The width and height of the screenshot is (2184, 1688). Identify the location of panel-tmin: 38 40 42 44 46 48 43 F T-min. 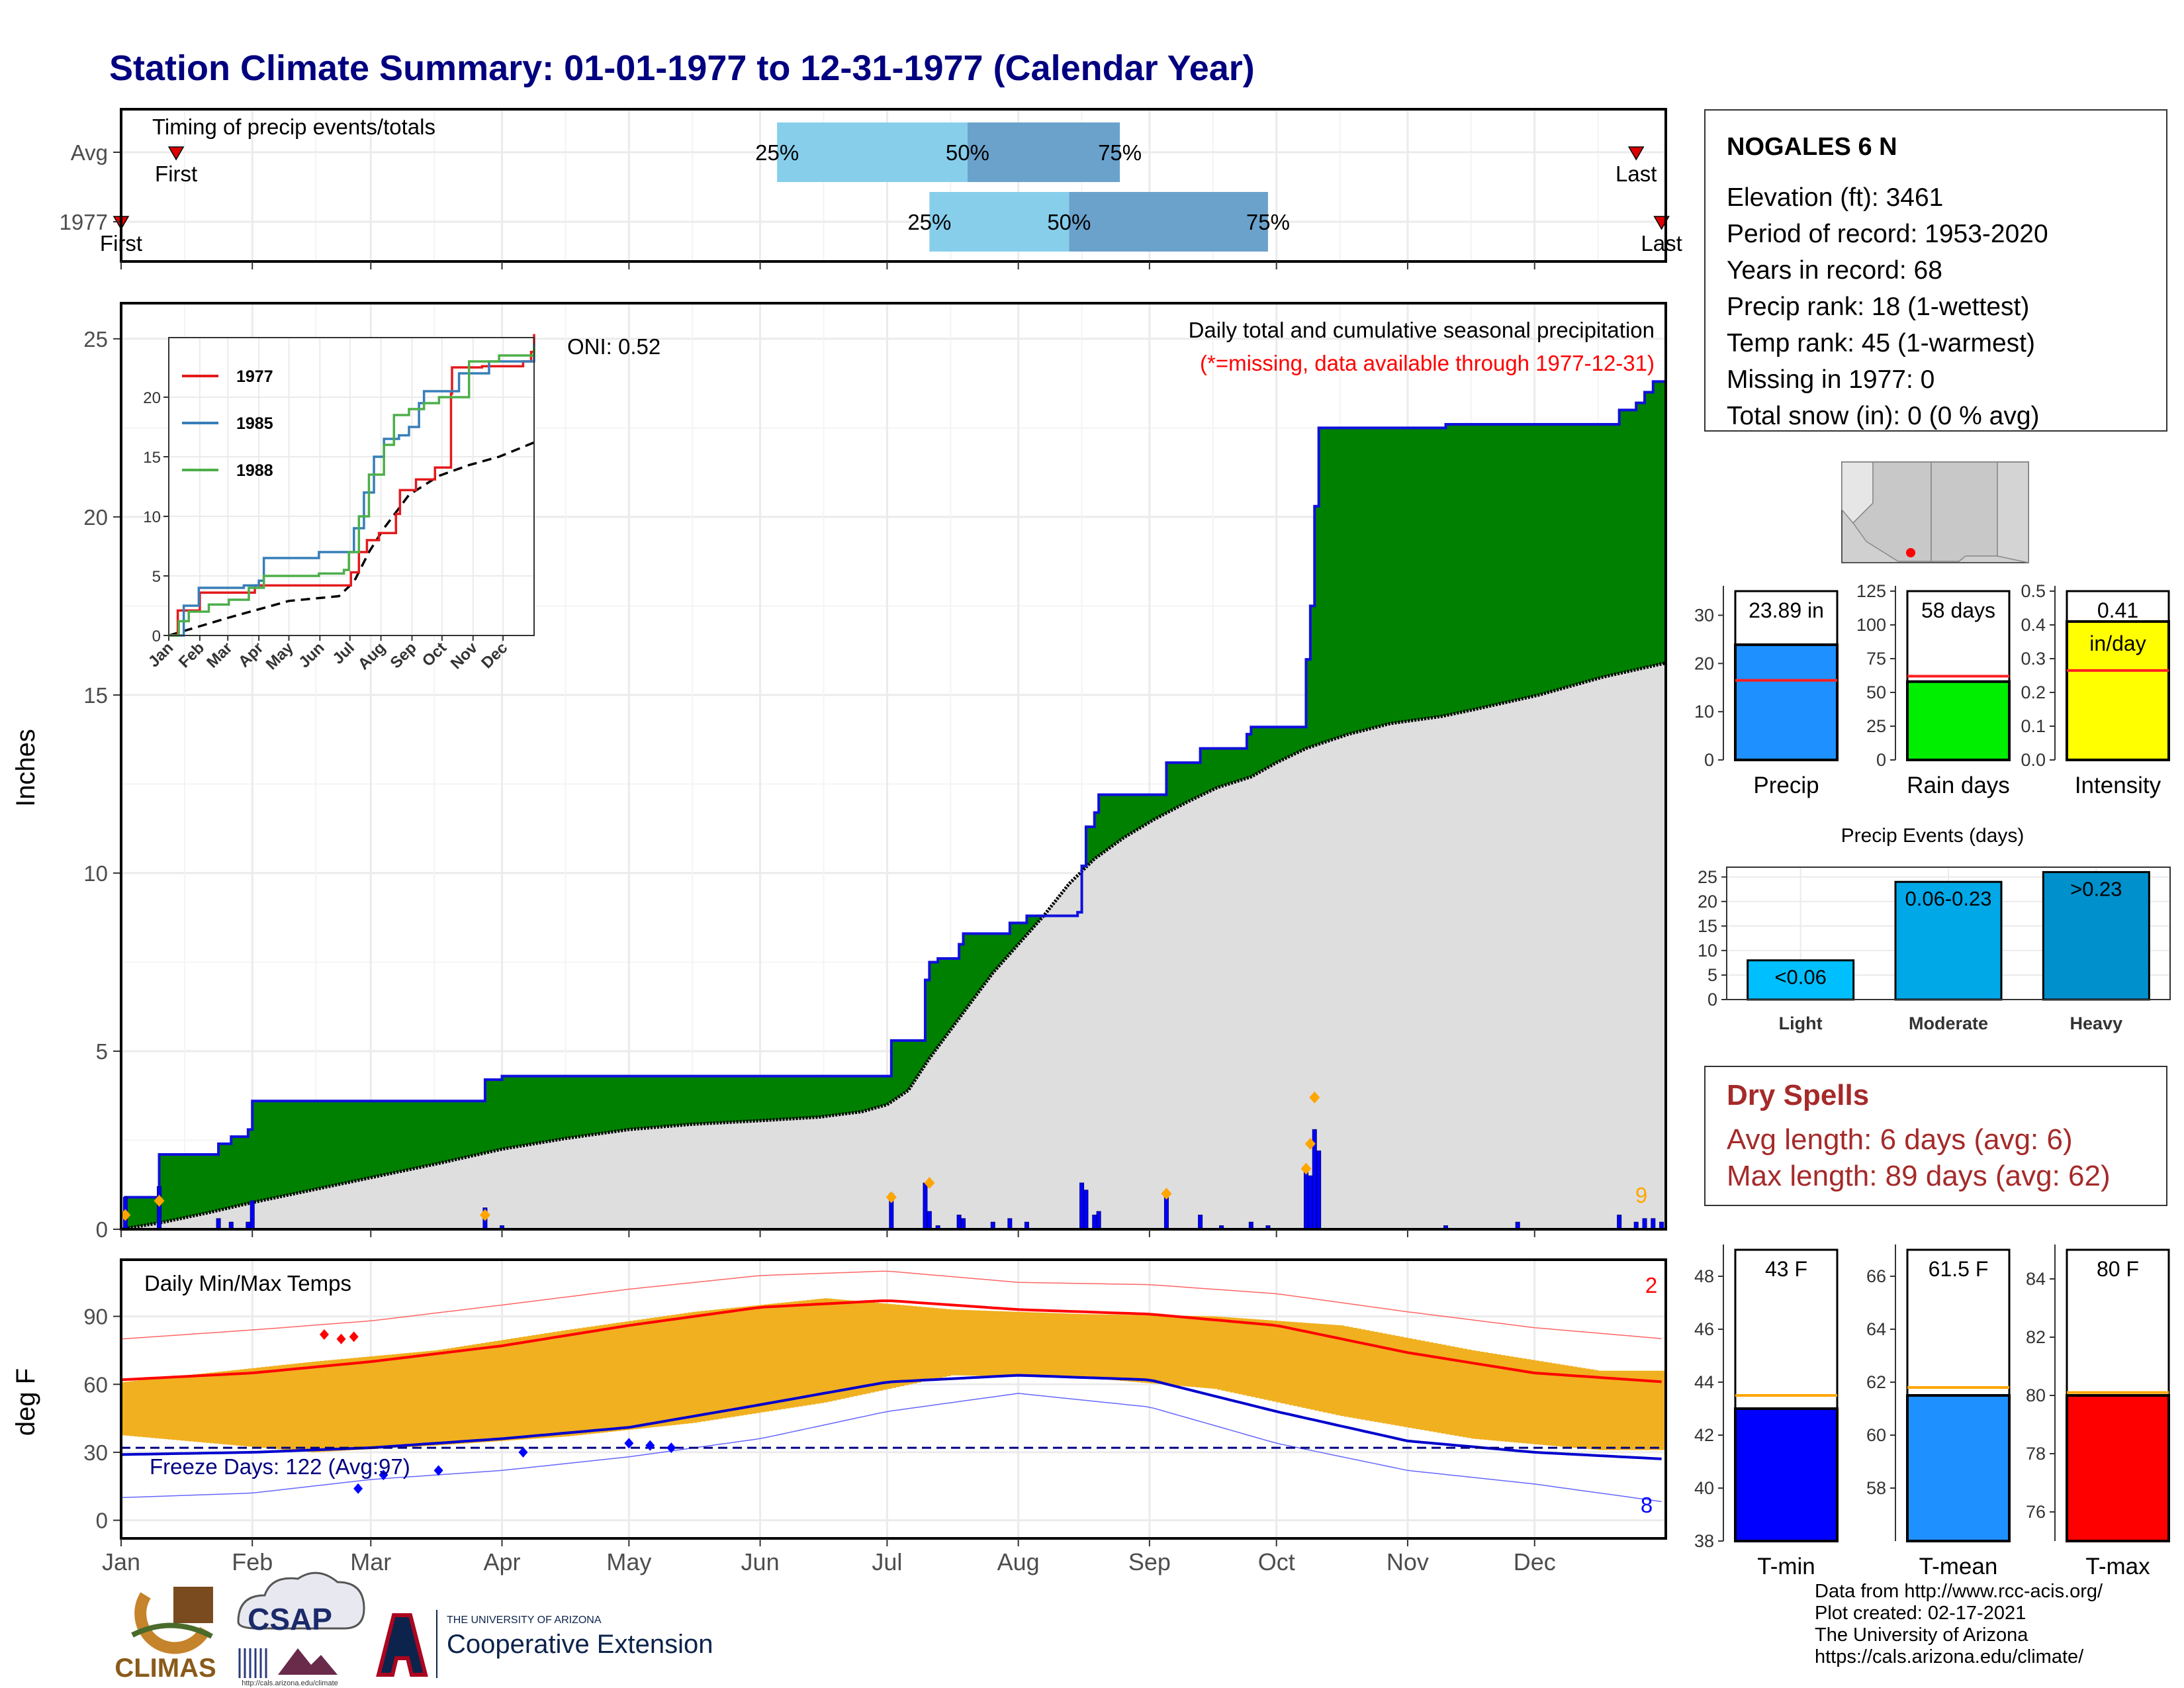
(1772, 1411).